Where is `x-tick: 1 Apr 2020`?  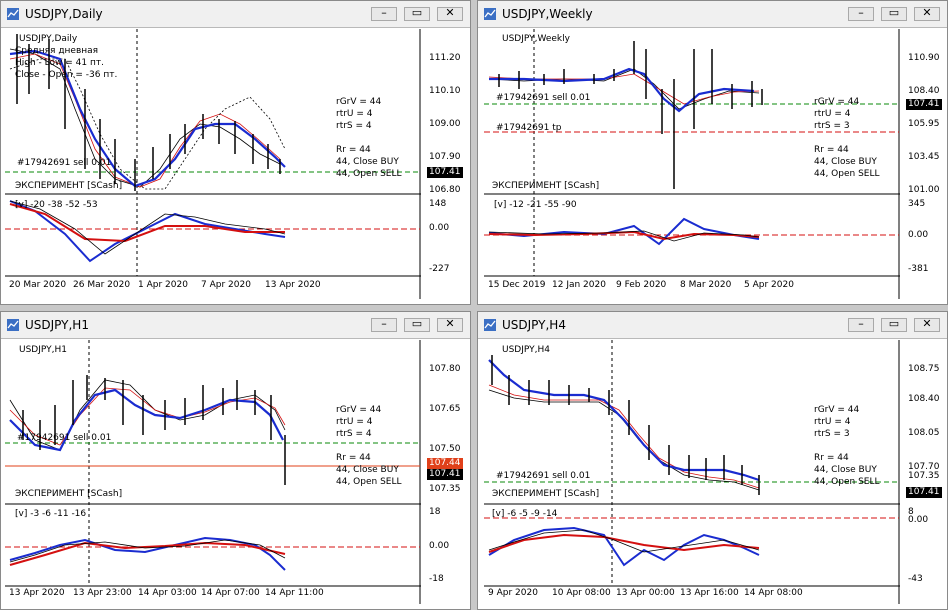 x-tick: 1 Apr 2020 is located at coordinates (163, 285).